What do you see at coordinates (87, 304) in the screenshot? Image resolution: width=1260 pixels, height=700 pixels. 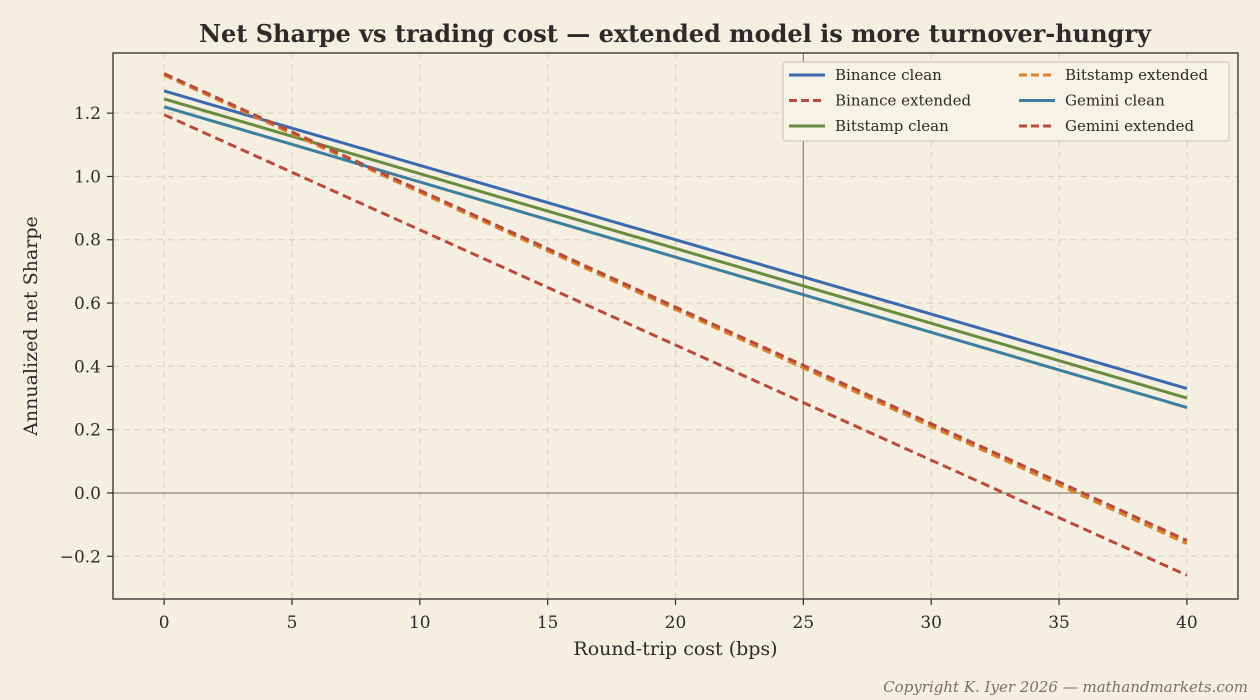 I see `y-tick-label: 0.6` at bounding box center [87, 304].